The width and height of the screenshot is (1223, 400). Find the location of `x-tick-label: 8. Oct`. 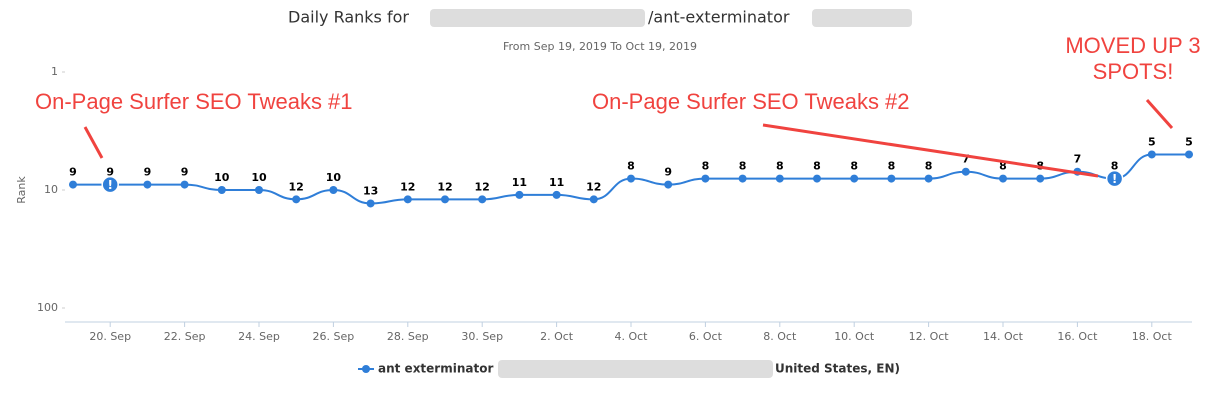

x-tick-label: 8. Oct is located at coordinates (780, 336).